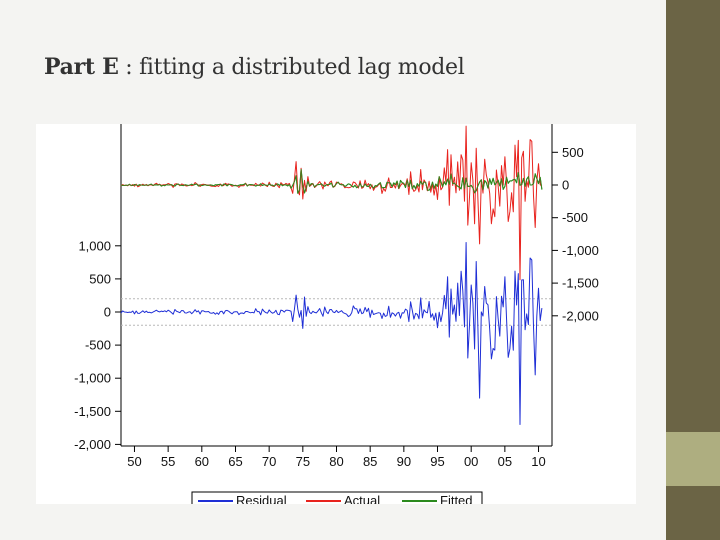 Image resolution: width=720 pixels, height=540 pixels. Describe the element at coordinates (235, 461) in the screenshot. I see `x-tick-label-3: 65` at that location.